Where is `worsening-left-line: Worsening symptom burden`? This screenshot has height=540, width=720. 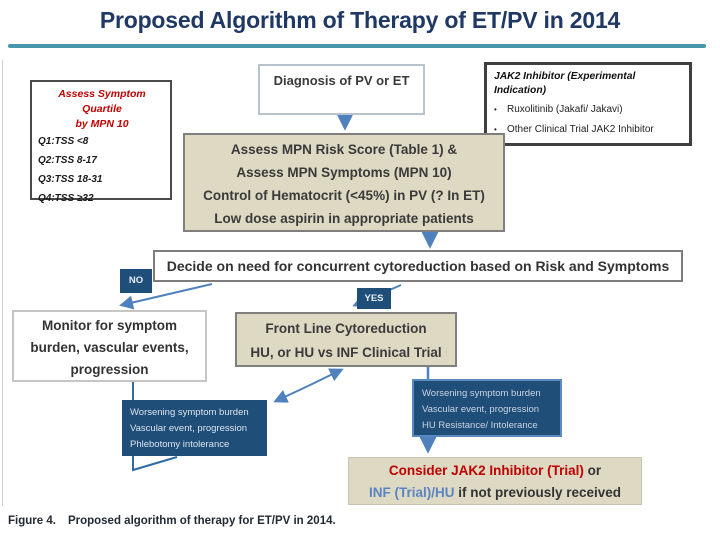 worsening-left-line: Worsening symptom burden is located at coordinates (189, 412).